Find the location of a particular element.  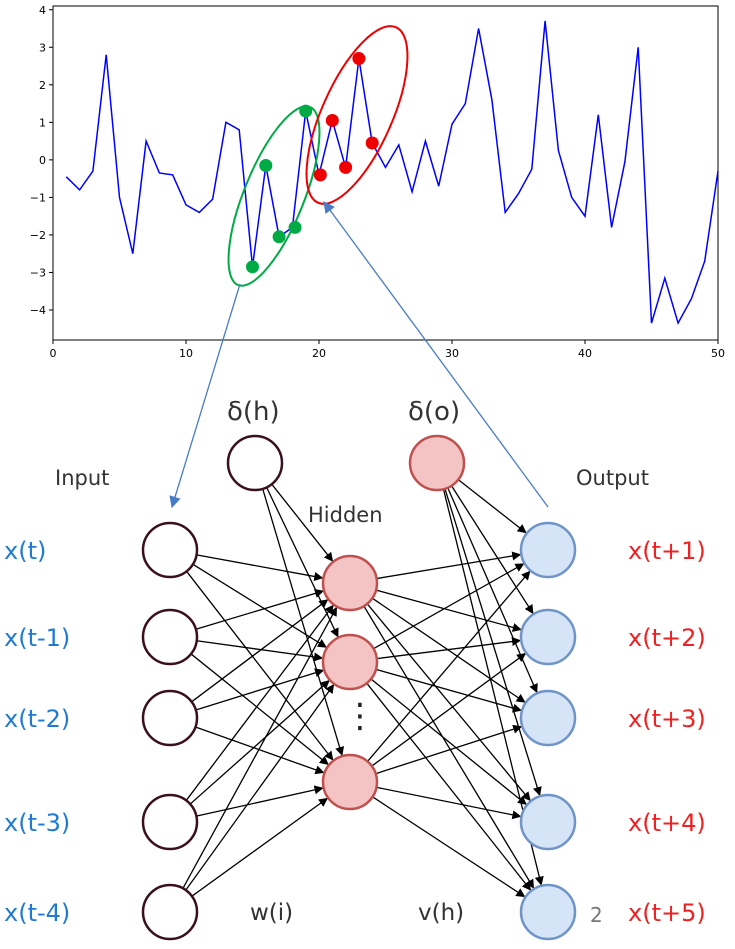

x-tick-label: 20 is located at coordinates (319, 353).